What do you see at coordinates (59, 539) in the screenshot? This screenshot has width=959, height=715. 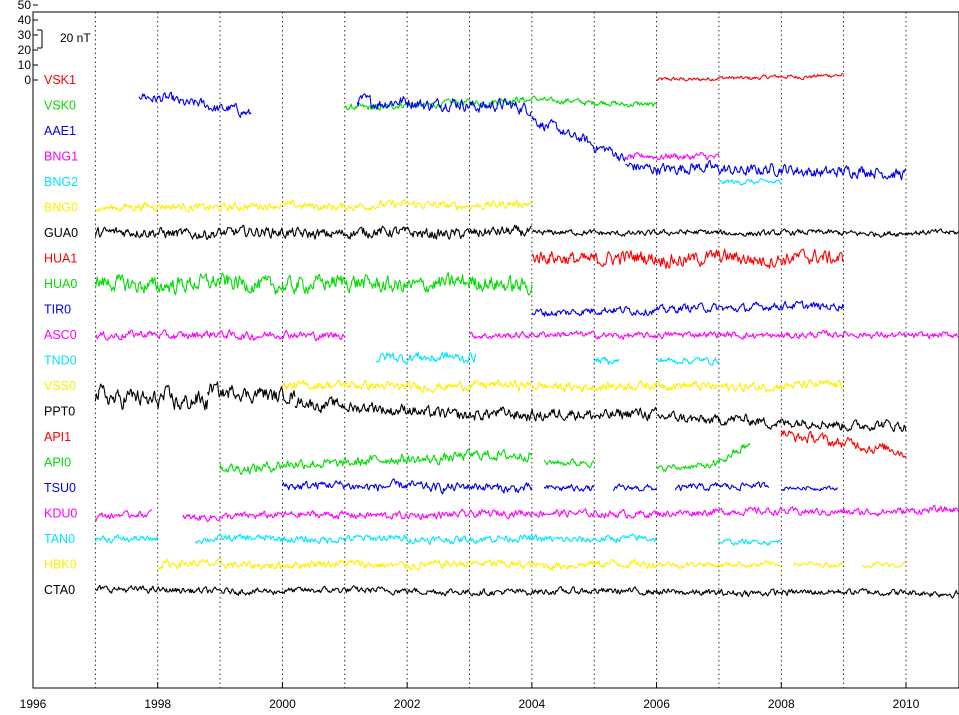 I see `station-label-tan0: TAN0` at bounding box center [59, 539].